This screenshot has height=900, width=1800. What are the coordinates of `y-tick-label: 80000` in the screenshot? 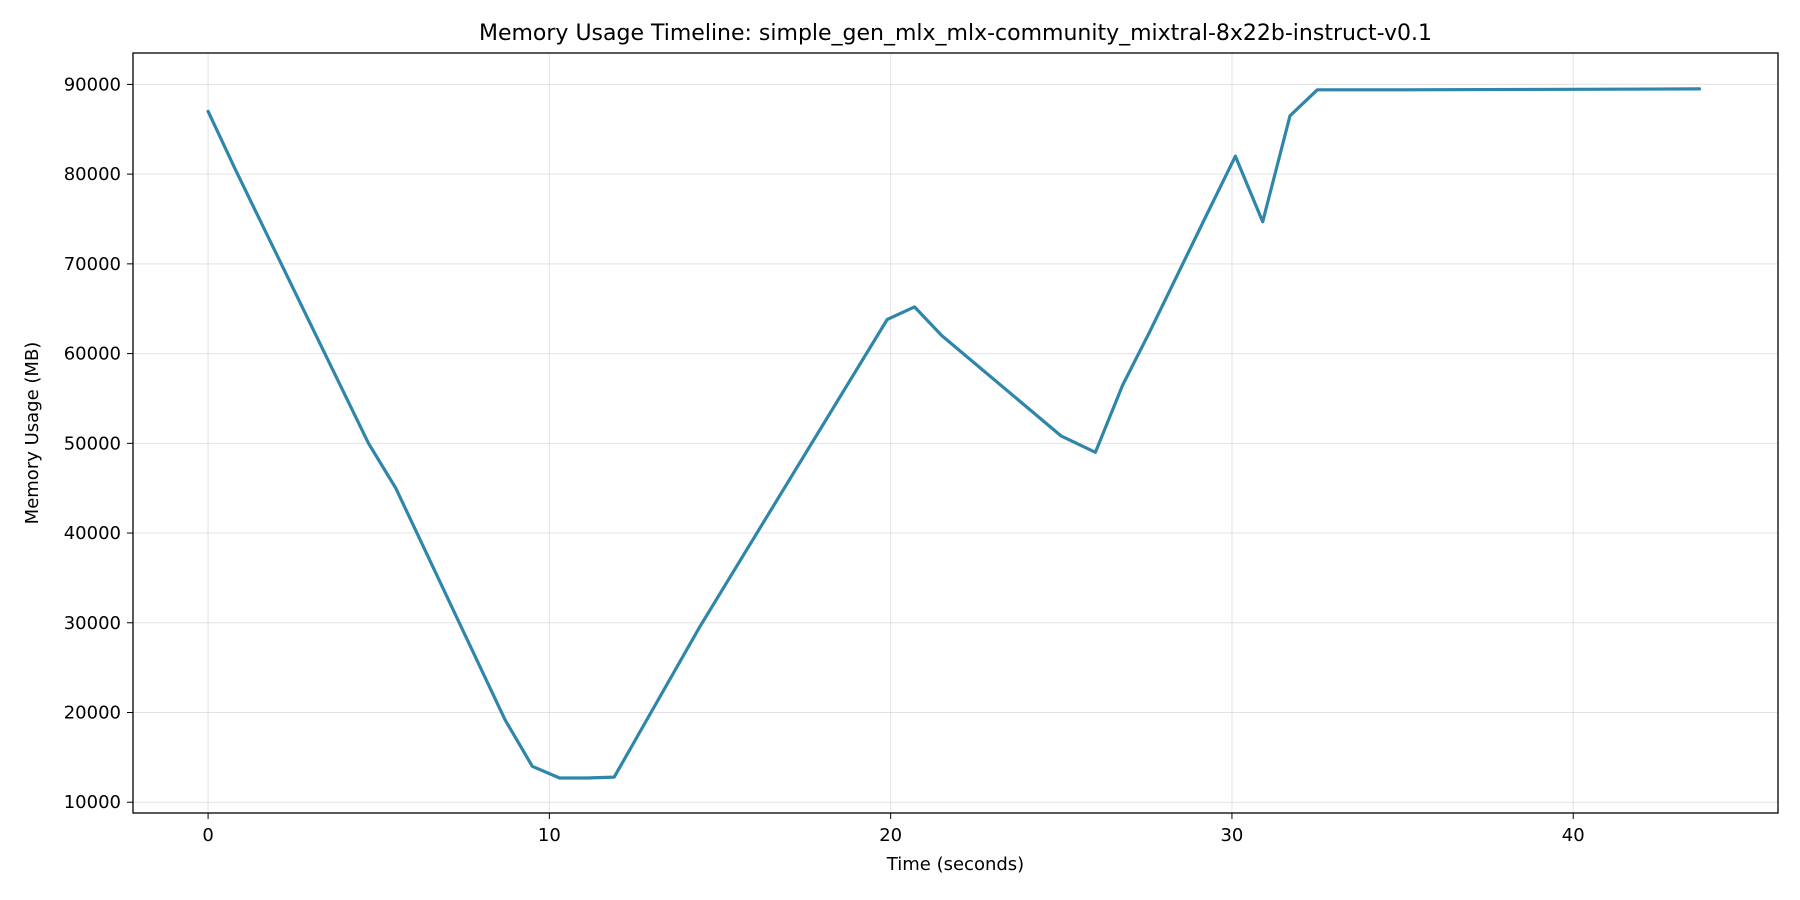 It's located at (92, 174).